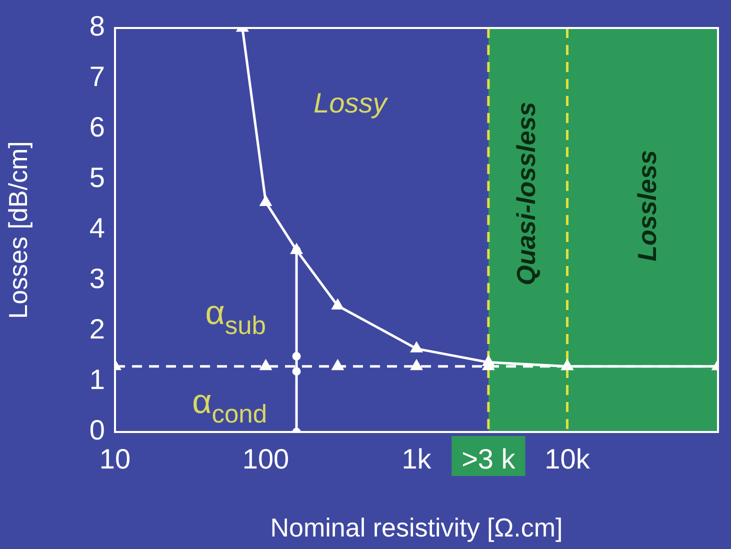 This screenshot has height=549, width=731. I want to click on x-tick-label: 10k, so click(567, 459).